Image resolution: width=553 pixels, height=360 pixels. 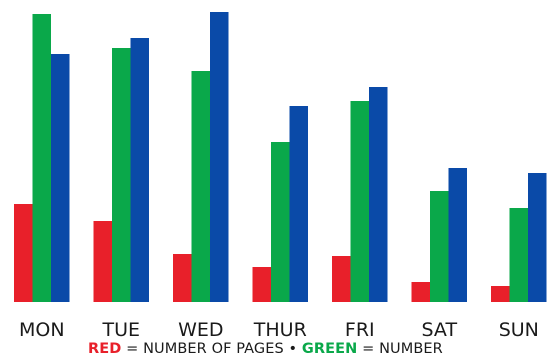 What do you see at coordinates (420, 292) in the screenshot?
I see `bar-red-sat` at bounding box center [420, 292].